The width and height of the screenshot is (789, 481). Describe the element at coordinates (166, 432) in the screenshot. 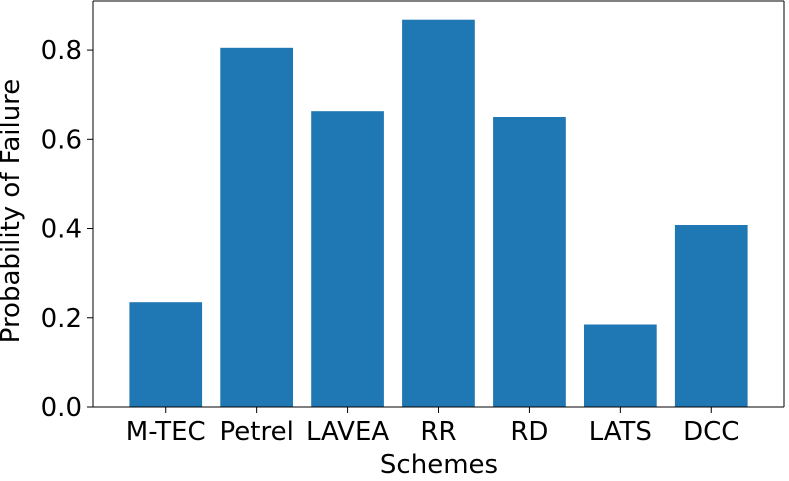

I see `x-tick-label: M-TEC` at that location.